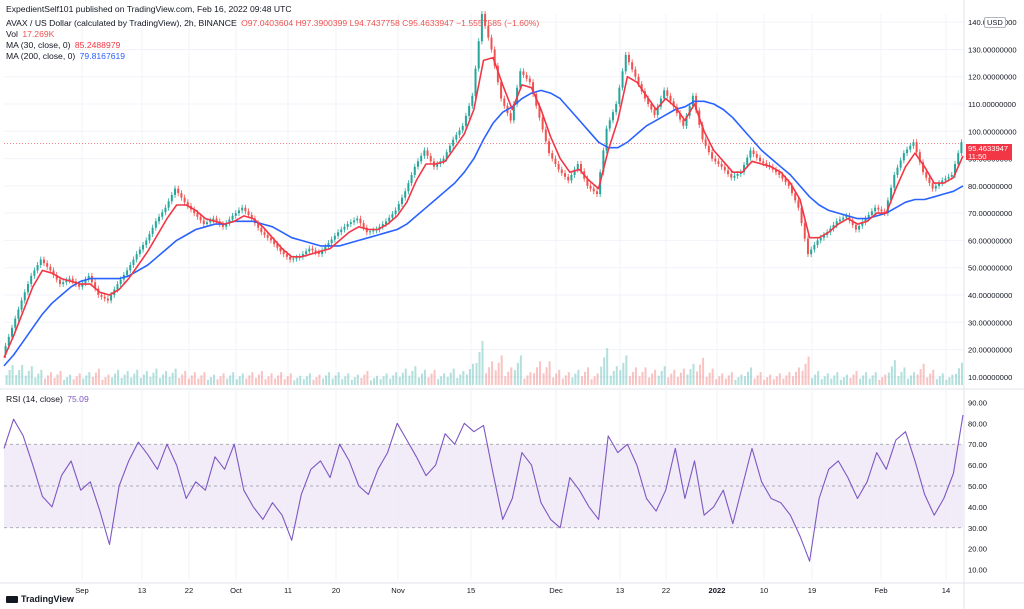 Image resolution: width=1024 pixels, height=609 pixels. Describe the element at coordinates (102, 56) in the screenshot. I see `ma200-value: 79.8167619` at that location.